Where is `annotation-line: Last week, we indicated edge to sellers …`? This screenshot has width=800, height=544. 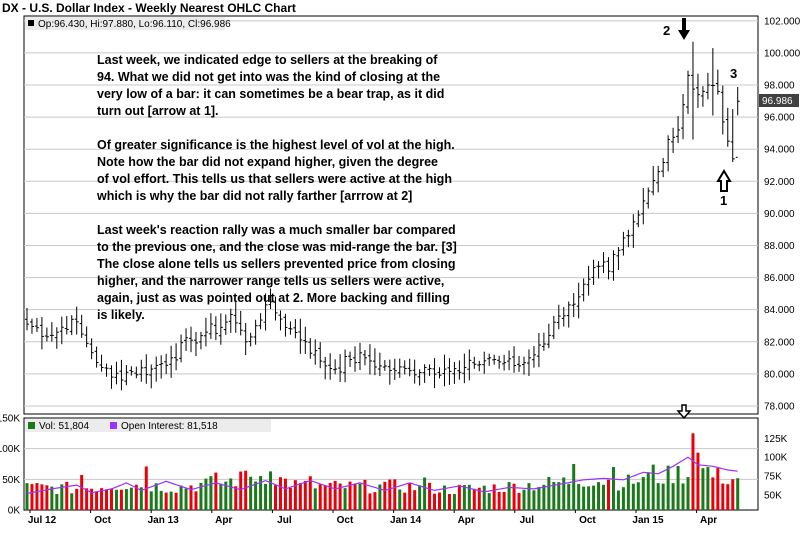 annotation-line: Last week, we indicated edge to sellers … is located at coordinates (267, 60).